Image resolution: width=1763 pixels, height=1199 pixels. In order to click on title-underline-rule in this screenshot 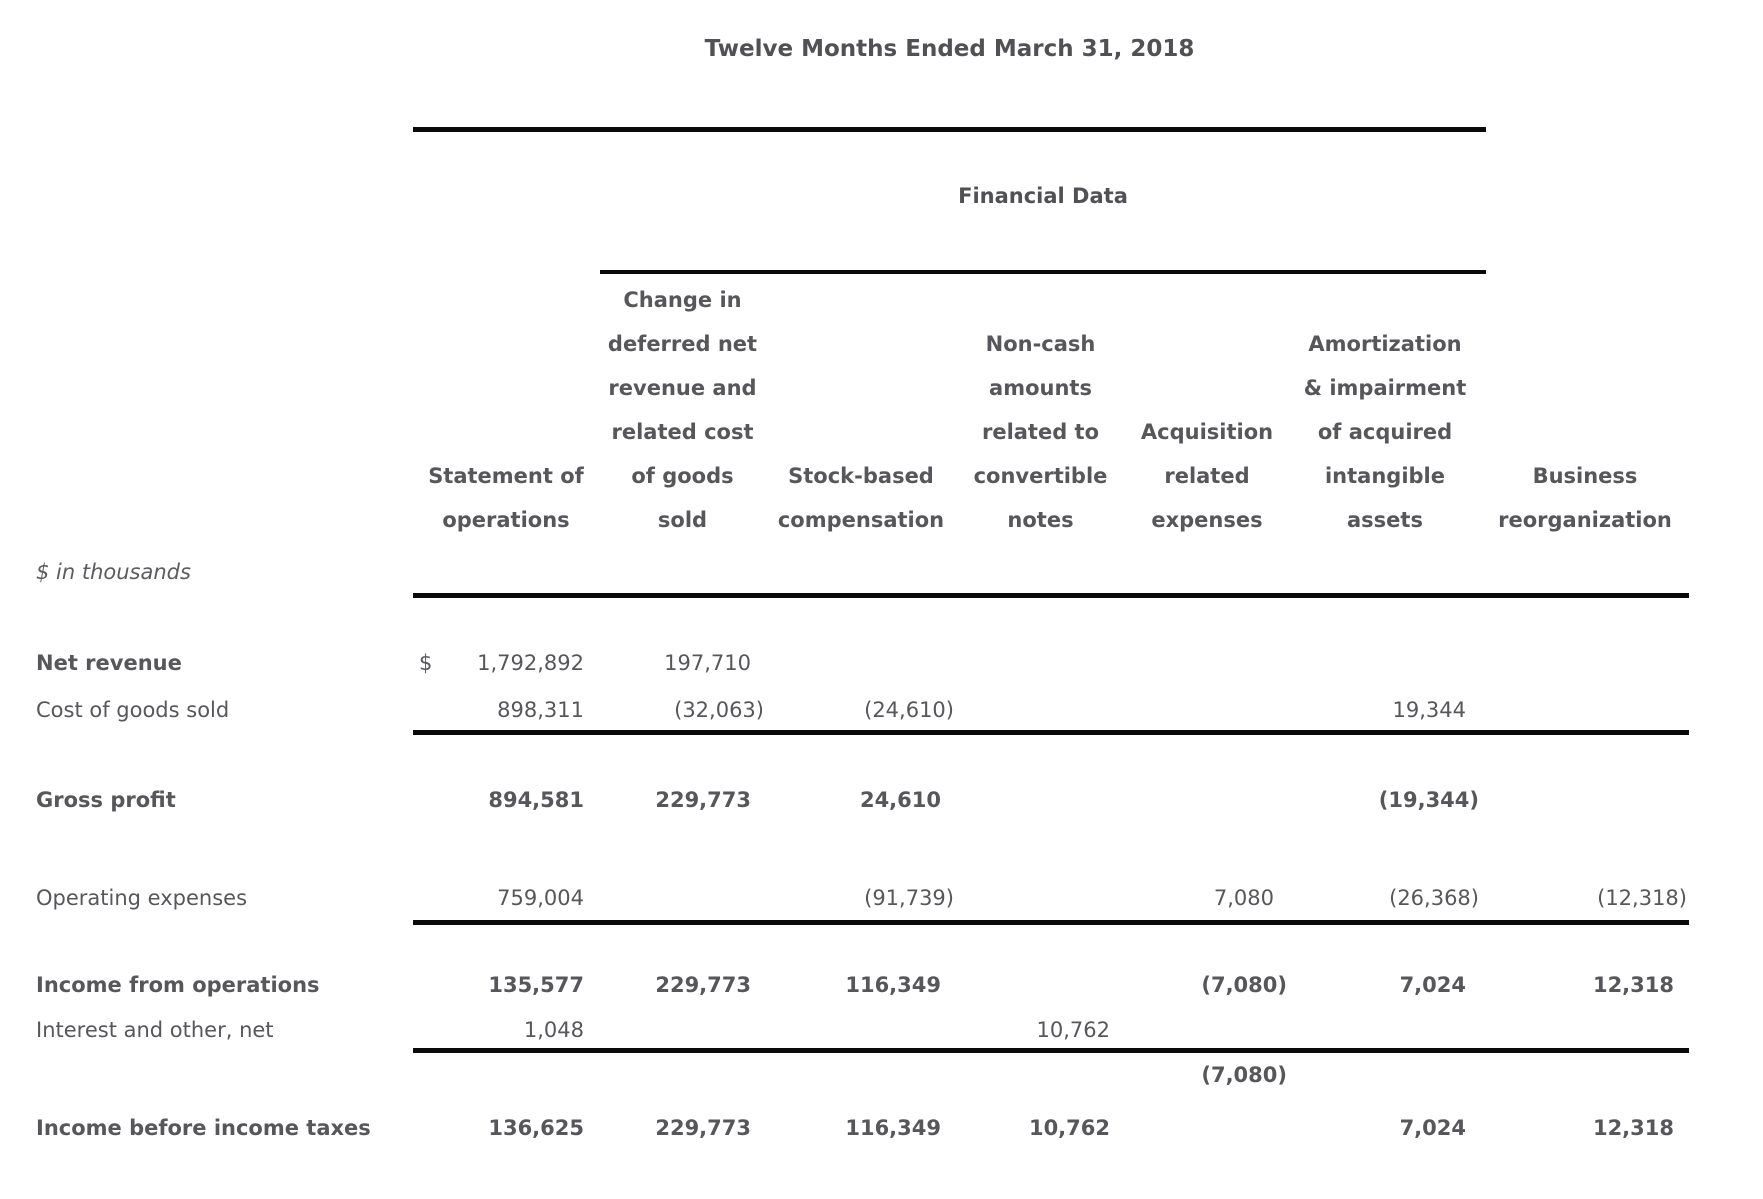, I will do `click(949, 129)`.